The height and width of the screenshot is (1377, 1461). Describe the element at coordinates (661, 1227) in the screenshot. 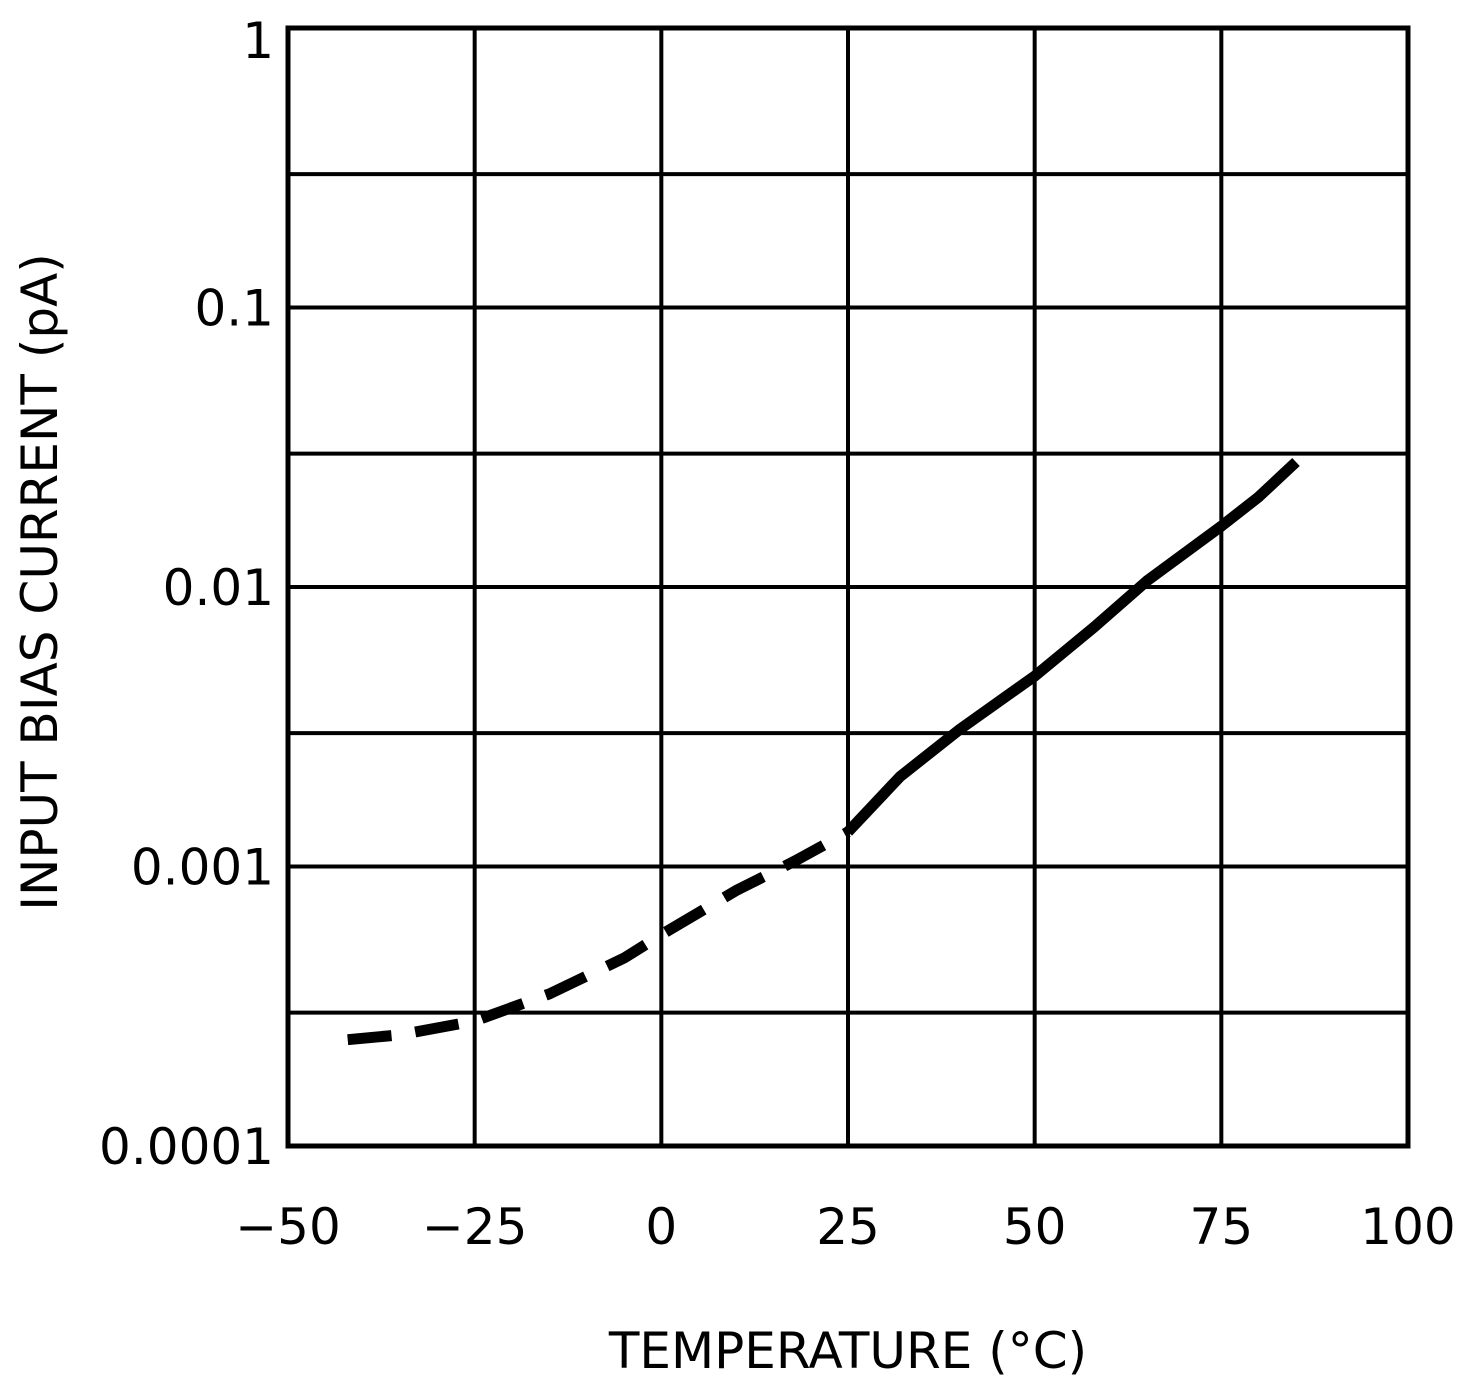

I see `x-tick-label: 0` at that location.